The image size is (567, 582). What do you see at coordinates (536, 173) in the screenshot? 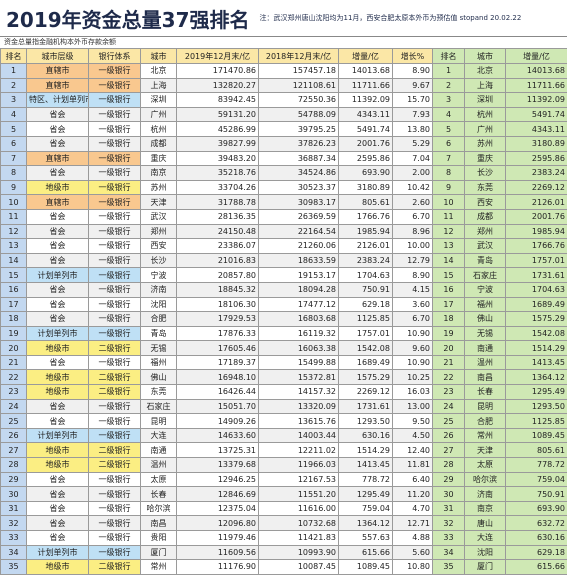
I see `table-cell: 2383.24` at bounding box center [536, 173].